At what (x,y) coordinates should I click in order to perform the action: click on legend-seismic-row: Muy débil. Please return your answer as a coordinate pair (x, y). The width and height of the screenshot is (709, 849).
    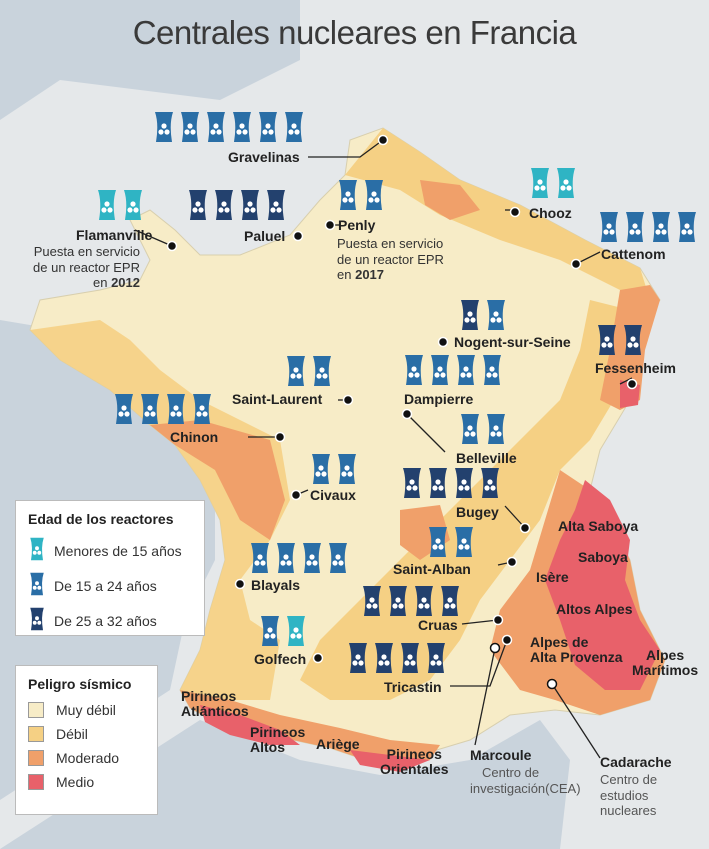
    Looking at the image, I should click on (86, 710).